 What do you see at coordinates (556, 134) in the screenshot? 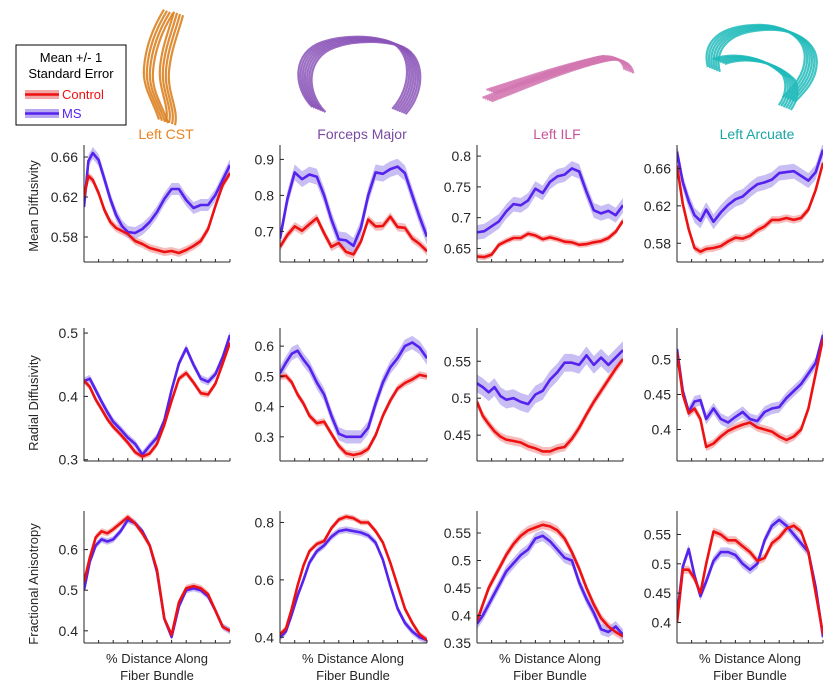
I see `column-title-left-ilf: Left ILF` at bounding box center [556, 134].